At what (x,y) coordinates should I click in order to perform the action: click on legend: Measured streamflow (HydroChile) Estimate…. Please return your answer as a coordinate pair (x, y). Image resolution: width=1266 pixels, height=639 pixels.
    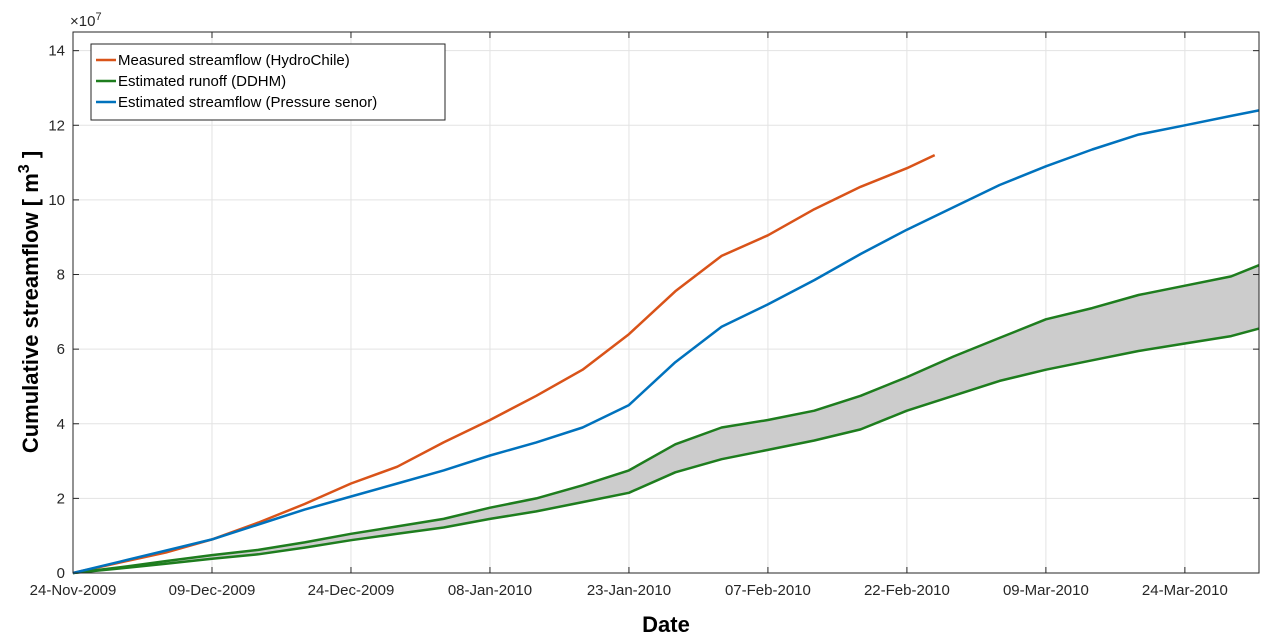
    Looking at the image, I should click on (268, 82).